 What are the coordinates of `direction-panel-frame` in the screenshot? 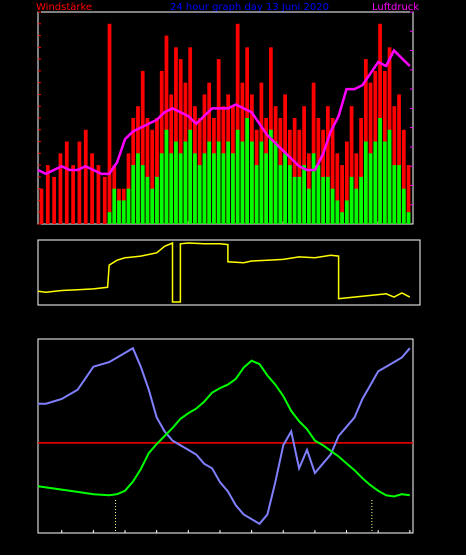 It's located at (229, 272).